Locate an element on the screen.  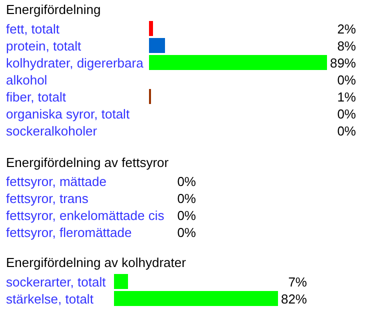
category-label: fettsyror, trans is located at coordinates (47, 198).